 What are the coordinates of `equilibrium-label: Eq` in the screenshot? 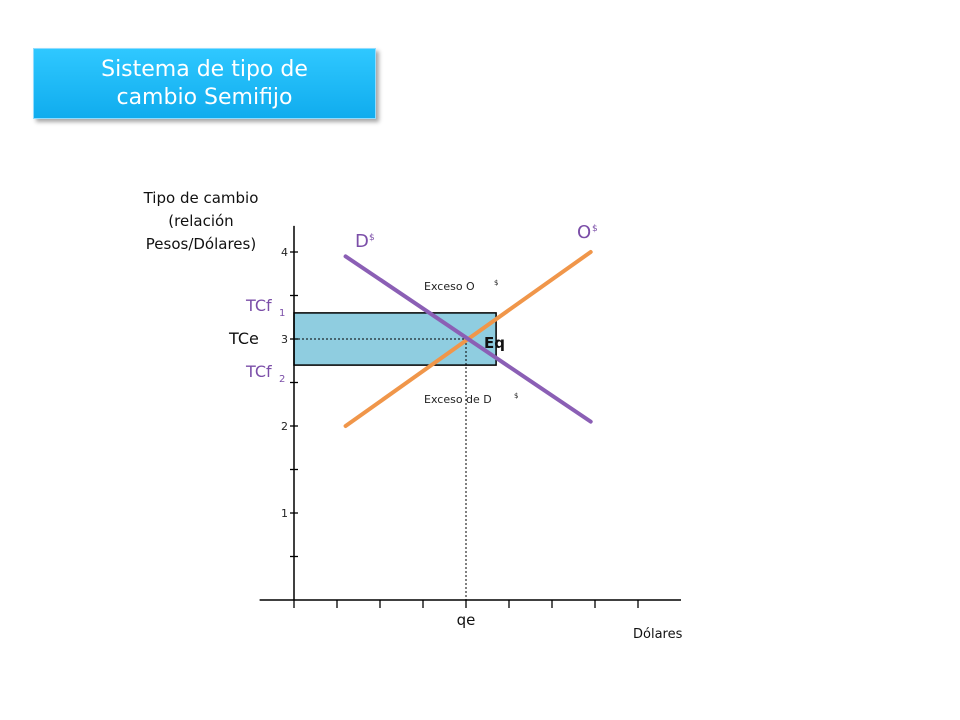 It's located at (494, 343).